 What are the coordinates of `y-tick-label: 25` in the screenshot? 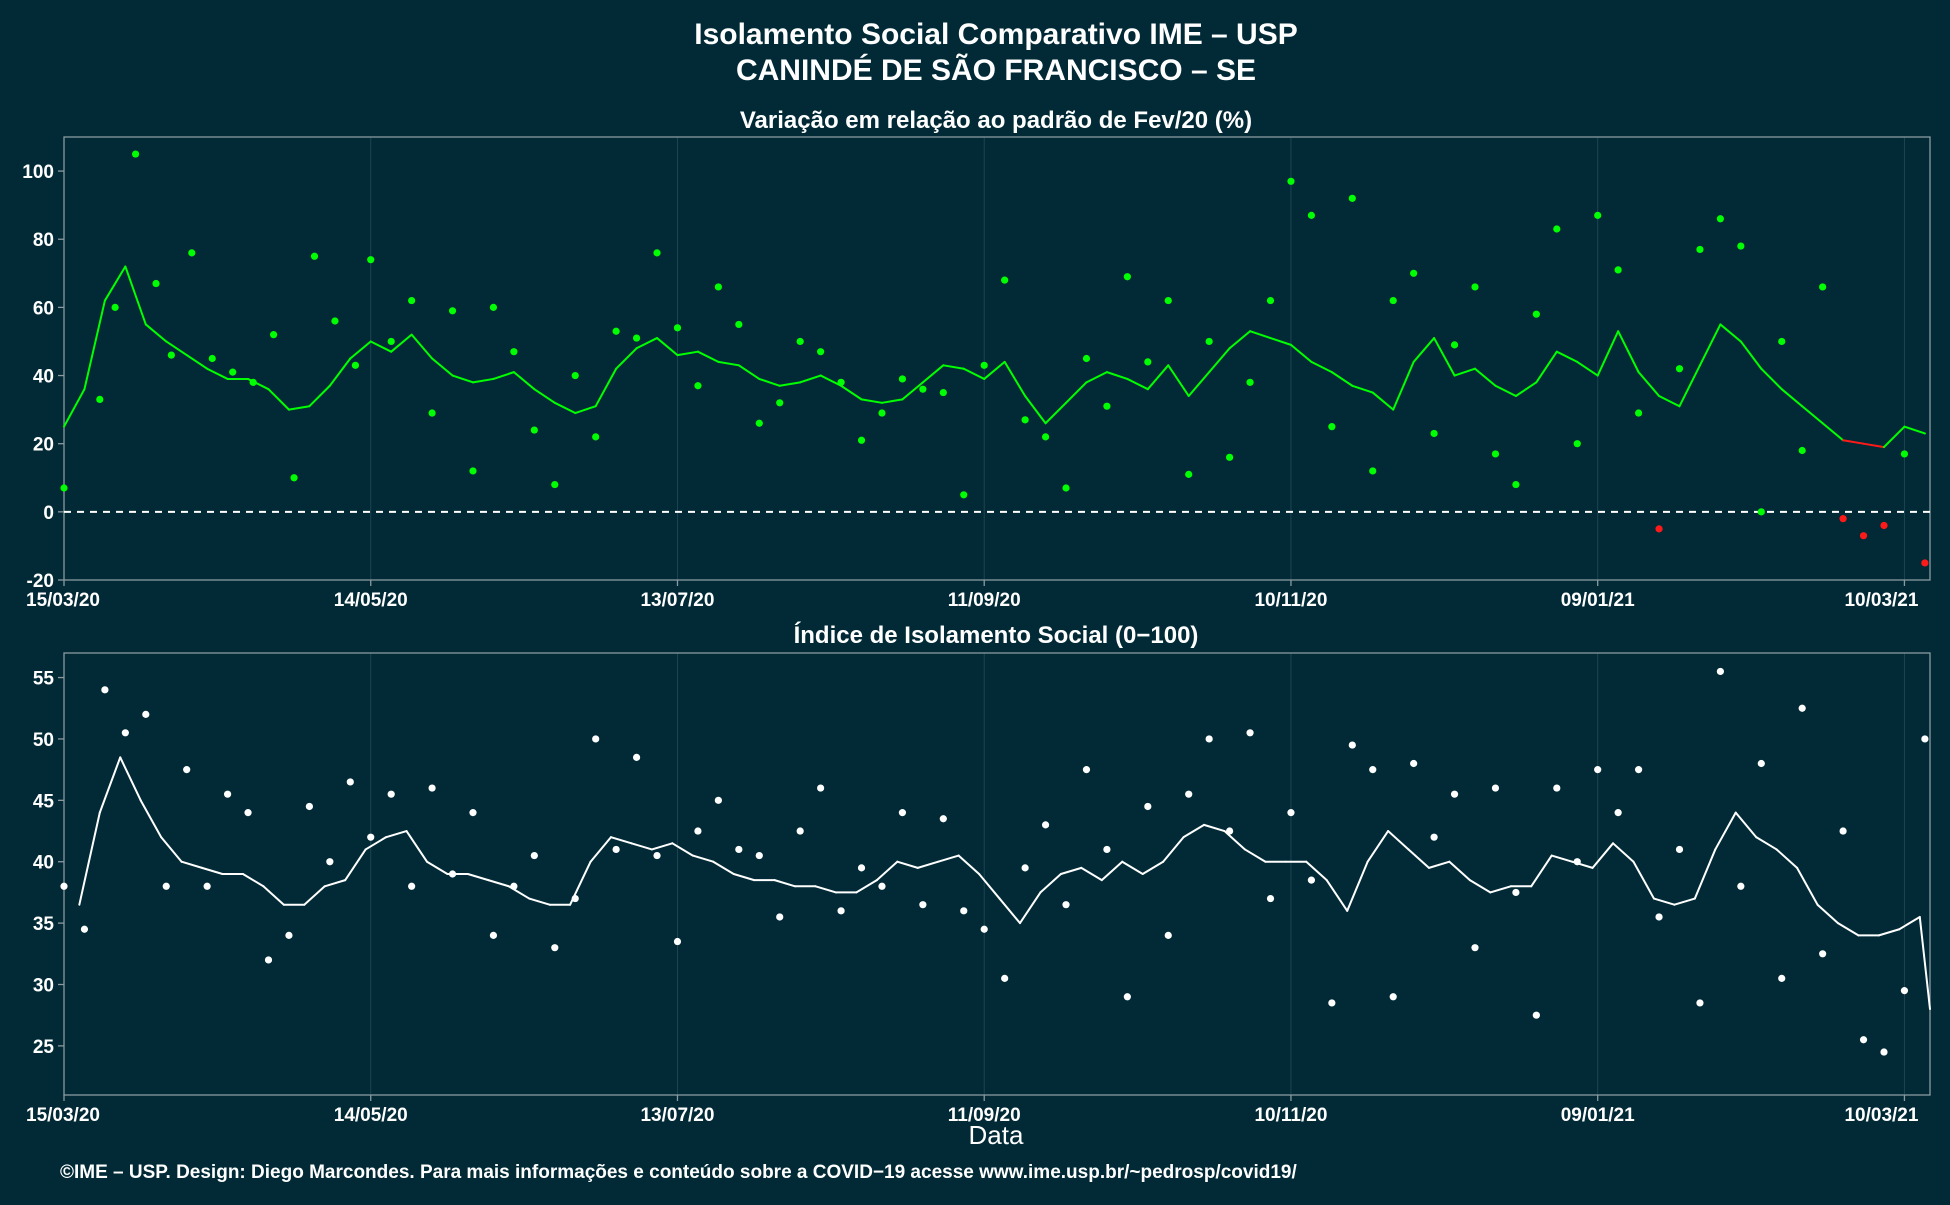 It's located at (44, 1047).